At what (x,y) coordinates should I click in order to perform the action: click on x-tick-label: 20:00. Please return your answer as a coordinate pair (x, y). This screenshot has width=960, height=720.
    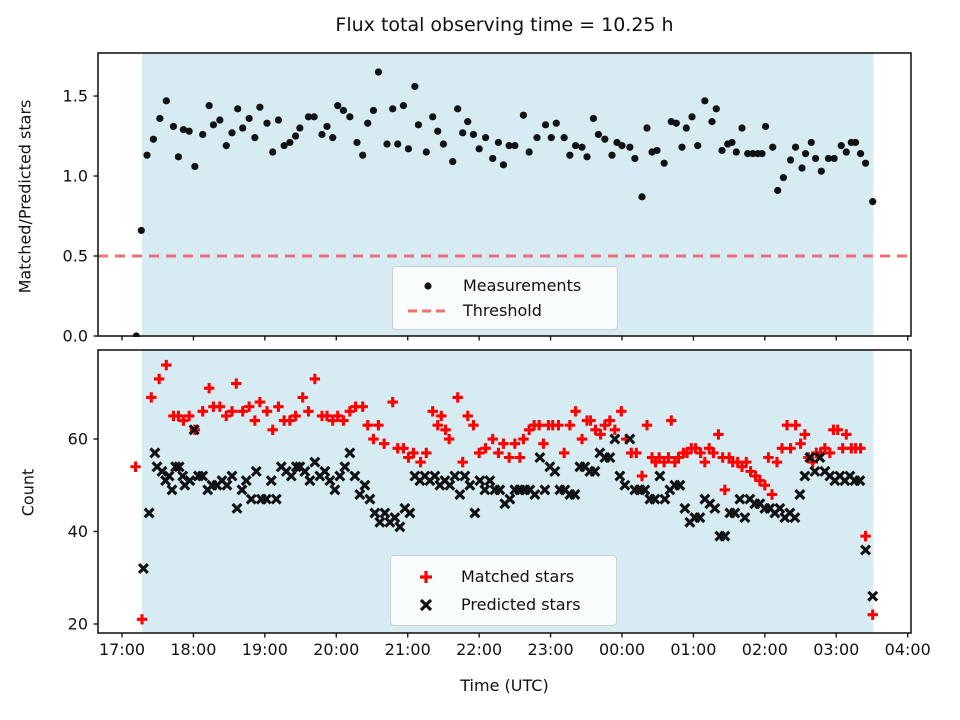
    Looking at the image, I should click on (336, 649).